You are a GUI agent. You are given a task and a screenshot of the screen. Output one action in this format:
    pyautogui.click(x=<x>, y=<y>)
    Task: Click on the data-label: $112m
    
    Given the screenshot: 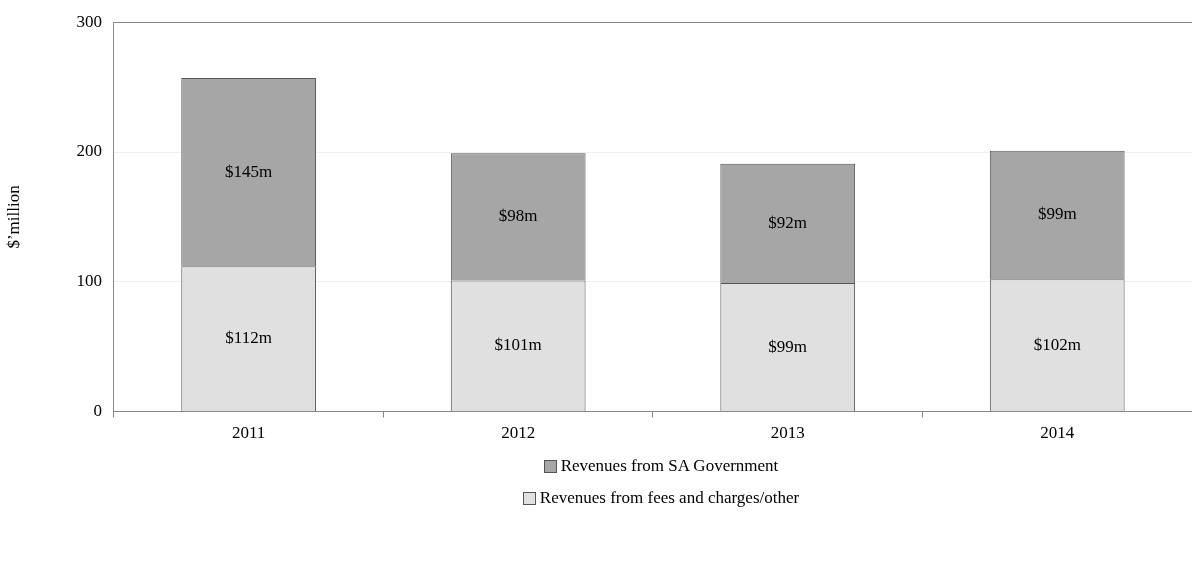 What is the action you would take?
    pyautogui.click(x=248, y=338)
    